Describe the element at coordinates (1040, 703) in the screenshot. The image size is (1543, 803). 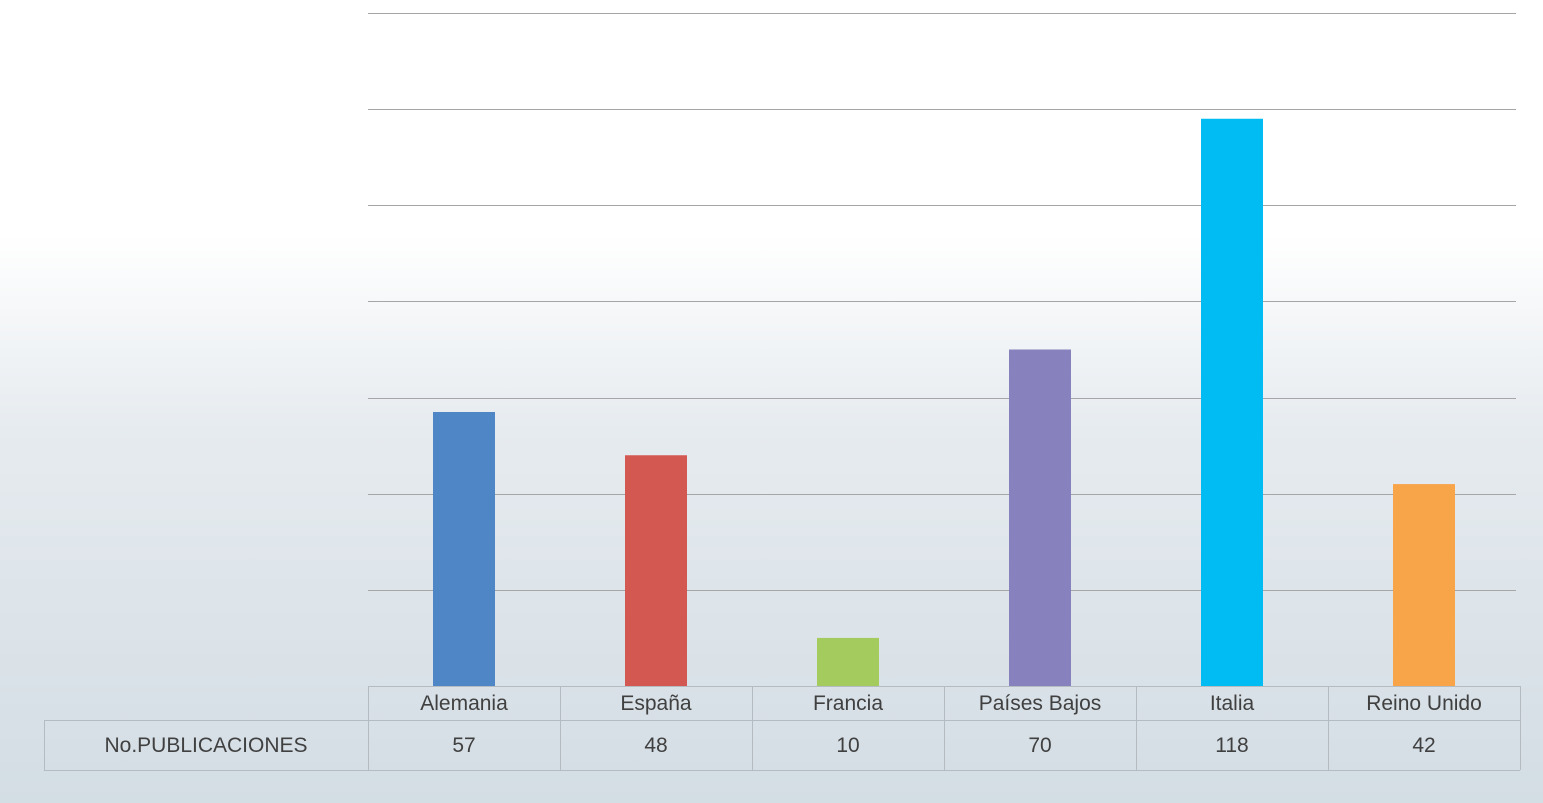
I see `category-label: Países Bajos` at that location.